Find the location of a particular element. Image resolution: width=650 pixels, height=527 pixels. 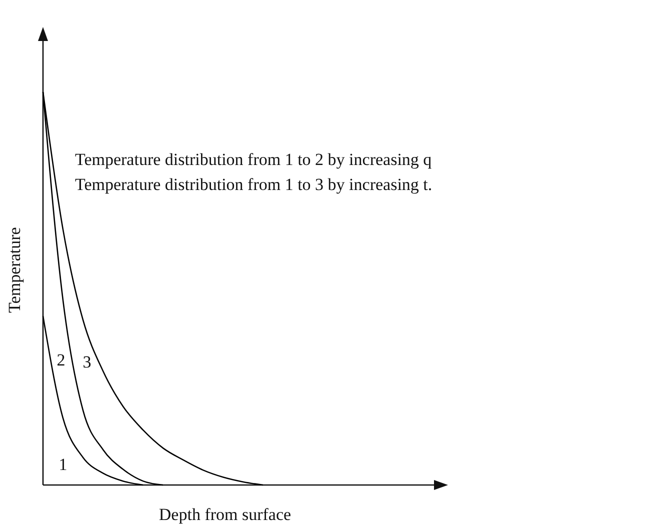

annotation: Temperature distribution from 1 to 2 by increasing q is located at coordinates (253, 159).